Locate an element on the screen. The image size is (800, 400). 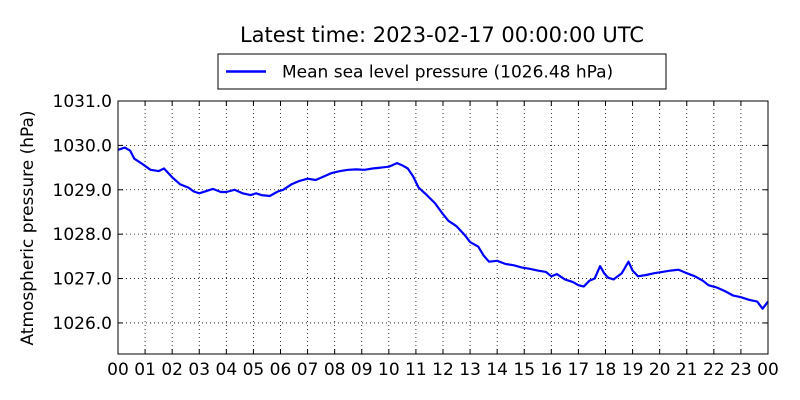
x-tick-label: 06 is located at coordinates (281, 370).